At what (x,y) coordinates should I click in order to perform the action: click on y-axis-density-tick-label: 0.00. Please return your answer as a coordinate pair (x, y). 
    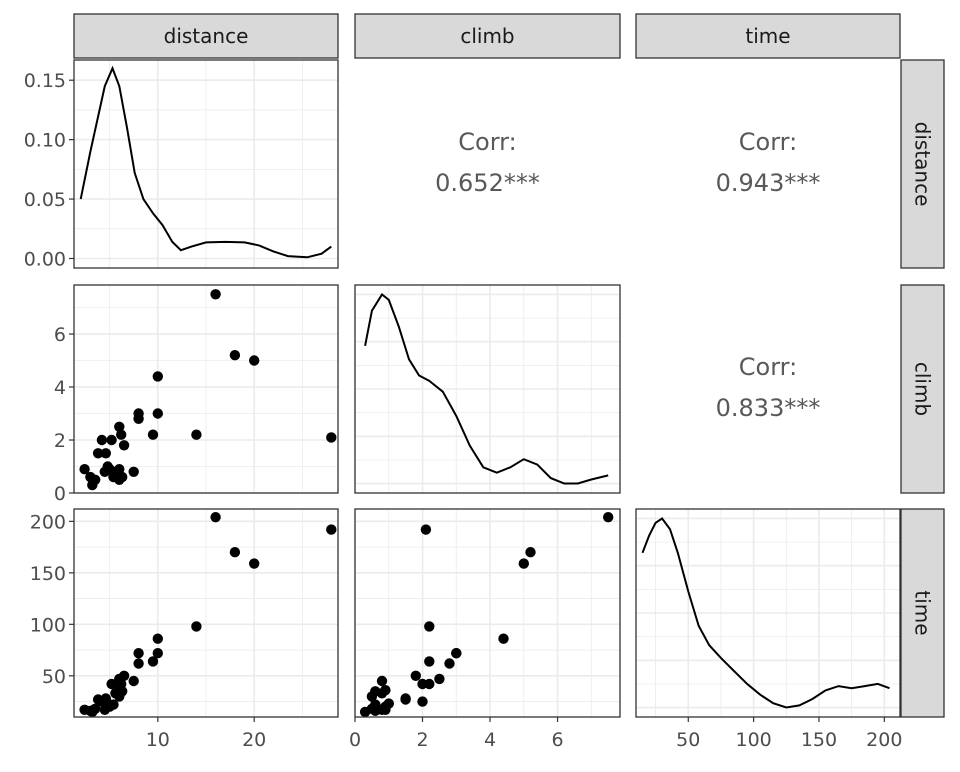
    Looking at the image, I should click on (45, 259).